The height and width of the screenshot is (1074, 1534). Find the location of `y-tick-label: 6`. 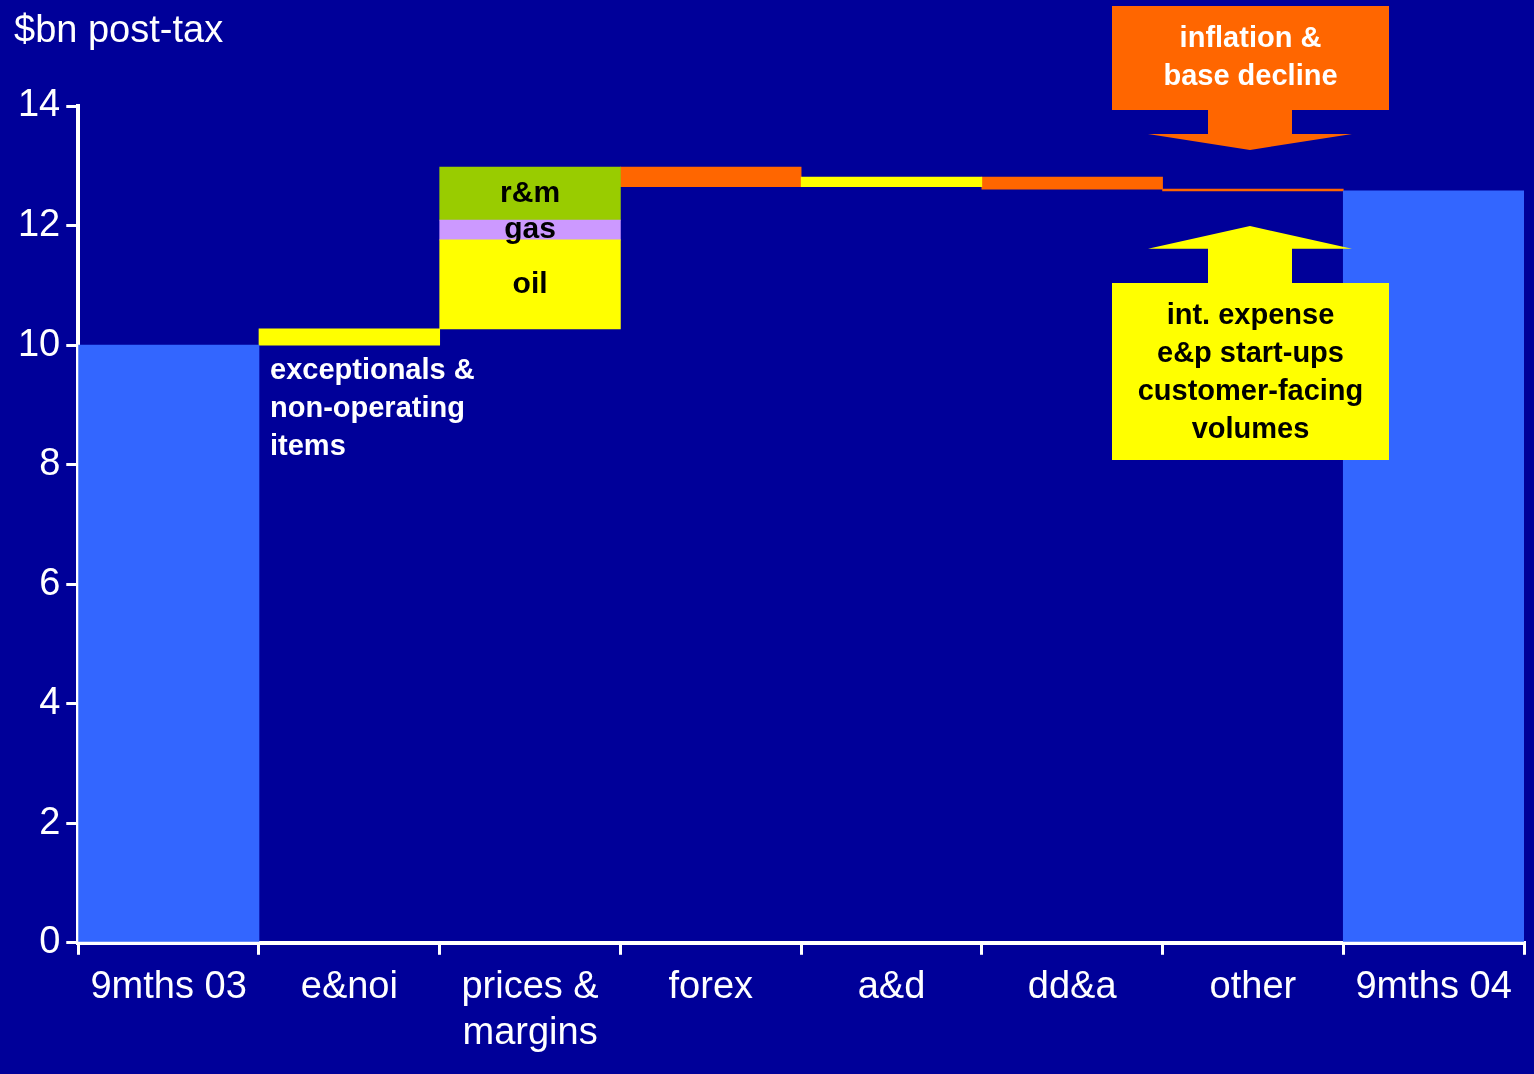

y-tick-label: 6 is located at coordinates (50, 581).